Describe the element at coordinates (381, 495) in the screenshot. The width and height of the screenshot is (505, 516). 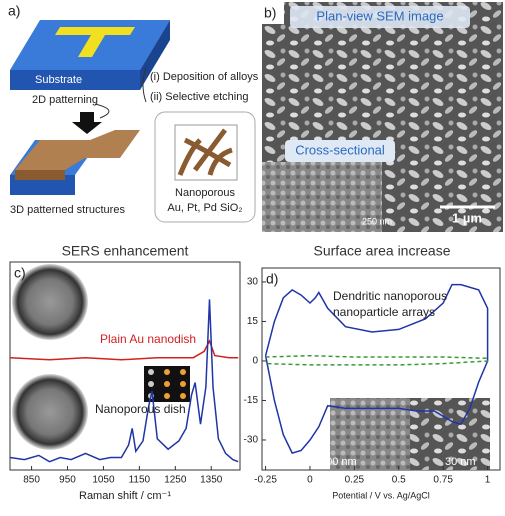
I see `x-axis-label: Potential / V vs. Ag/AgCl` at that location.